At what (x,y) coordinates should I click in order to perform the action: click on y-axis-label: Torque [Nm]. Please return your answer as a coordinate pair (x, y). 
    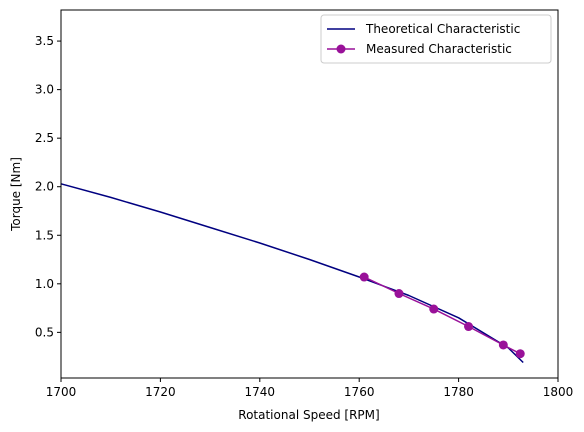
    Looking at the image, I should click on (16, 194).